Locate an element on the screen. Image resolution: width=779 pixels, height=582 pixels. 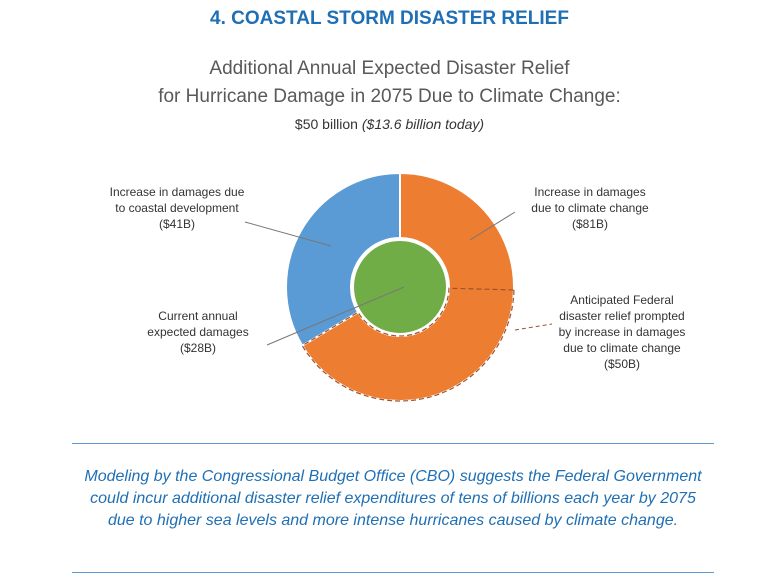
slice-development is located at coordinates (343, 259).